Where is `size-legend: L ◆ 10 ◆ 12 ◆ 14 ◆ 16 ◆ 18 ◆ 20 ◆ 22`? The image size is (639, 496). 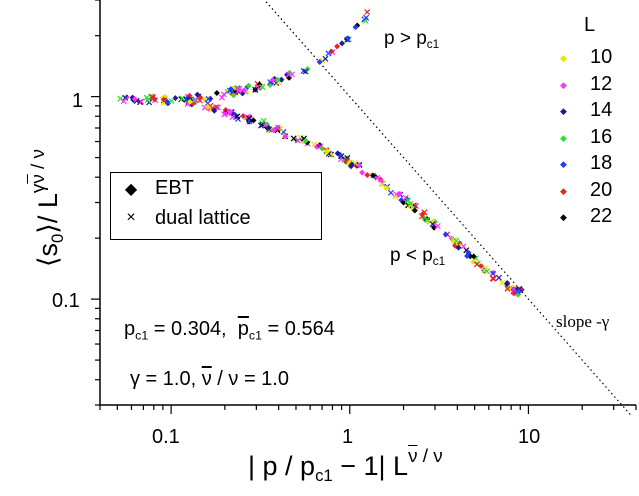
size-legend: L ◆ 10 ◆ 12 ◆ 14 ◆ 16 ◆ 18 ◆ 20 ◆ 22 is located at coordinates (599, 134).